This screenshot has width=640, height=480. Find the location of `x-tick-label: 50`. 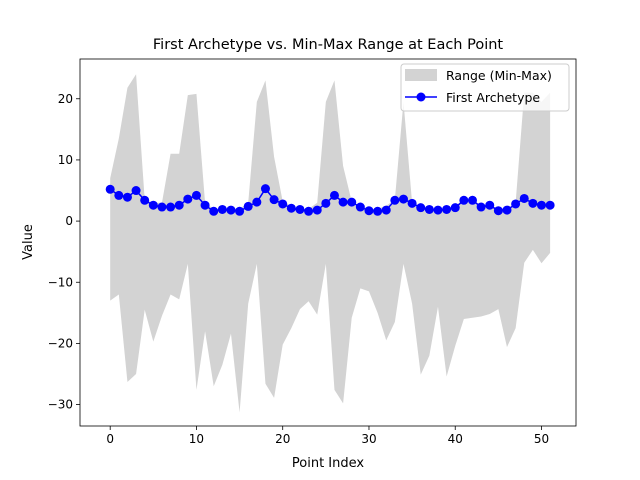

x-tick-label: 50 is located at coordinates (541, 439).